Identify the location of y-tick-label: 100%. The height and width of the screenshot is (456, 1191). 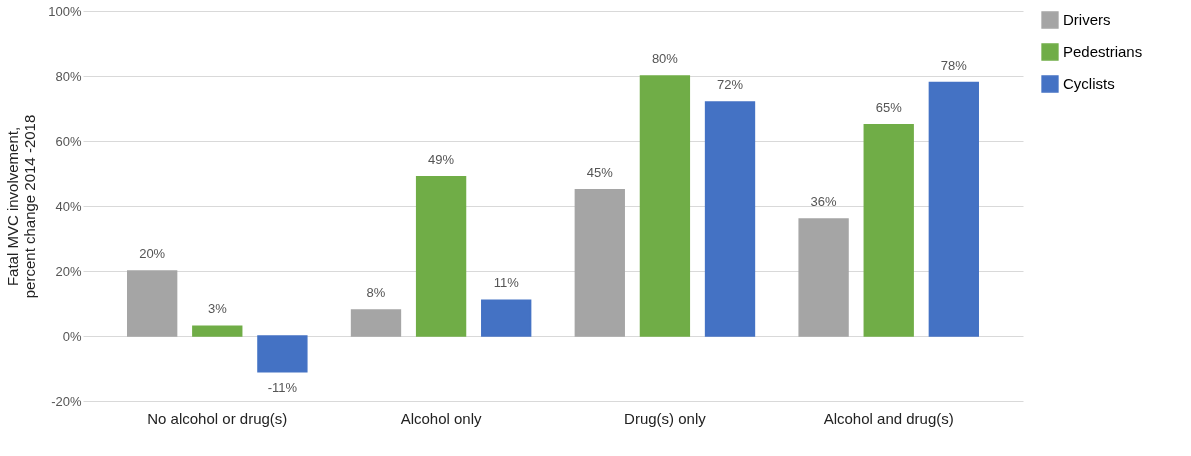
(65, 11).